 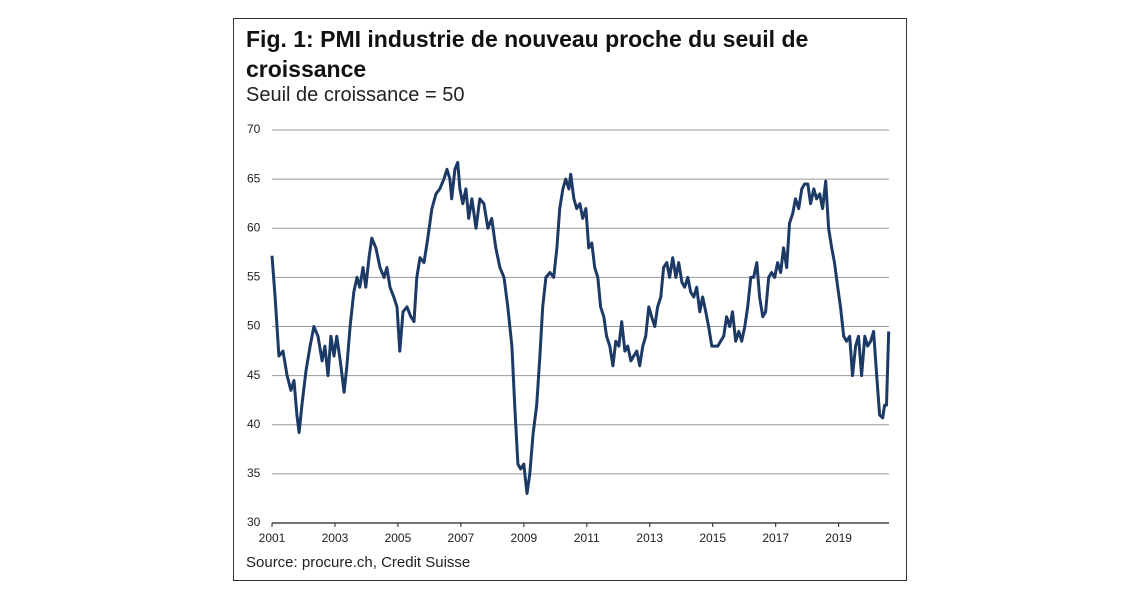 What do you see at coordinates (254, 522) in the screenshot?
I see `y-tick-label: 30` at bounding box center [254, 522].